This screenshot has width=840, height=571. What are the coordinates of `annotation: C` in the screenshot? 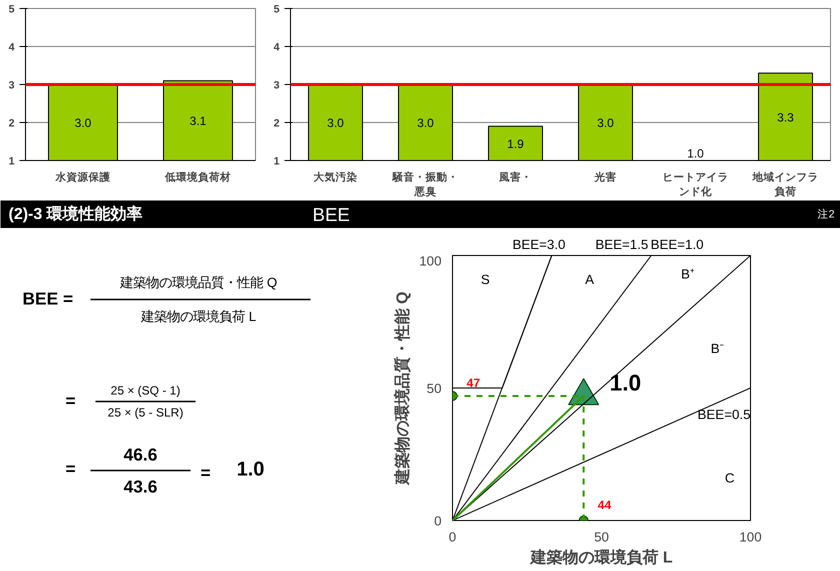 It's located at (729, 478).